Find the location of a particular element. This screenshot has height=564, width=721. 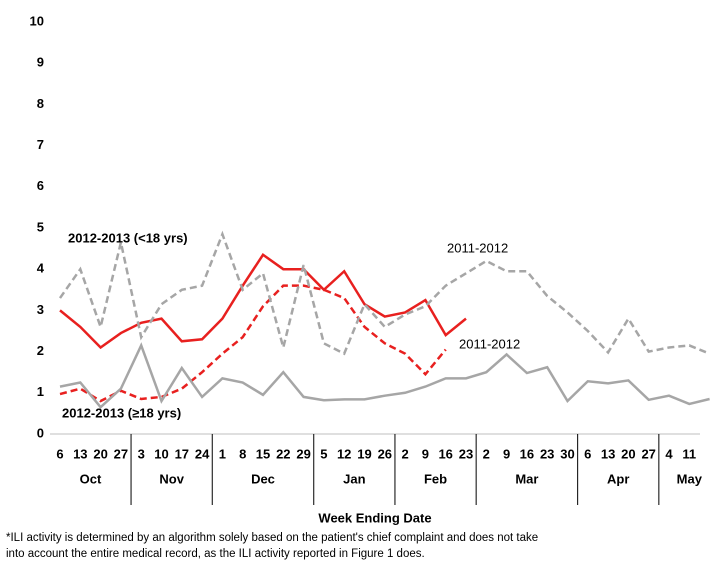

x-tick-label: 19 is located at coordinates (364, 453).